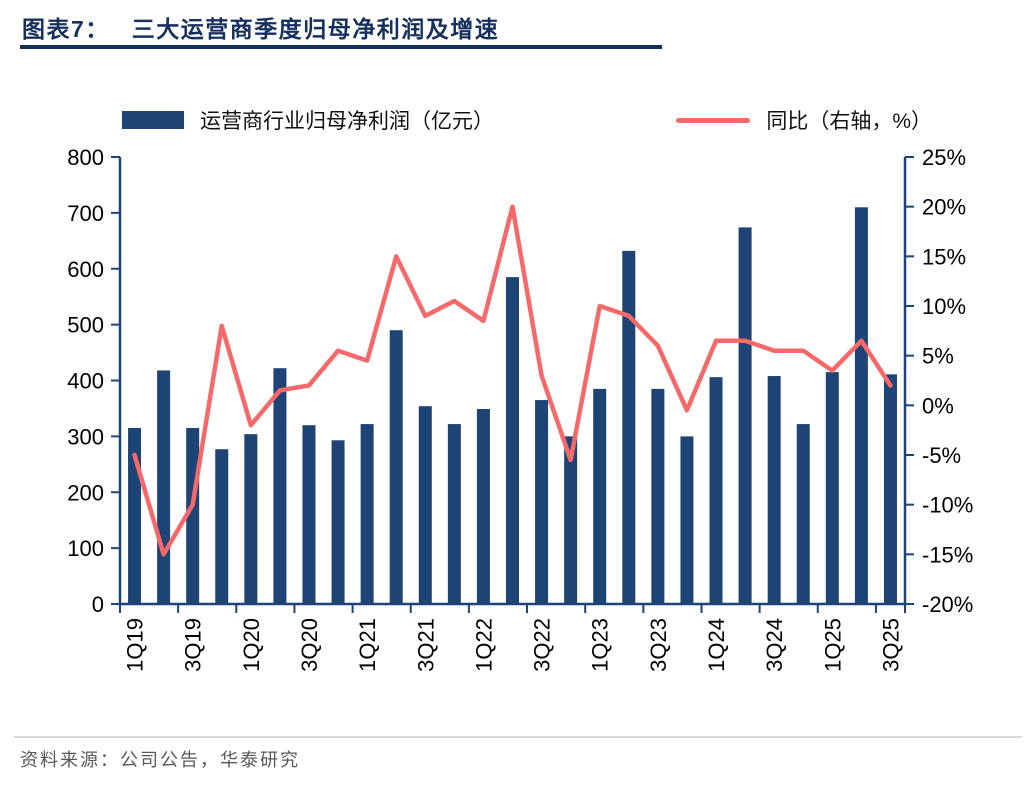  Describe the element at coordinates (890, 645) in the screenshot. I see `x-axis-label: 3Q25` at that location.